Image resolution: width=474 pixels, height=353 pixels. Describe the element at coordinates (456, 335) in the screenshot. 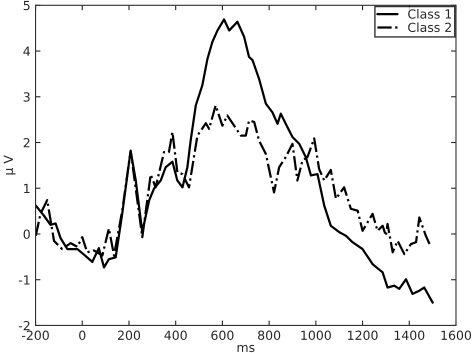

I see `x-tick-label: 1600` at that location.